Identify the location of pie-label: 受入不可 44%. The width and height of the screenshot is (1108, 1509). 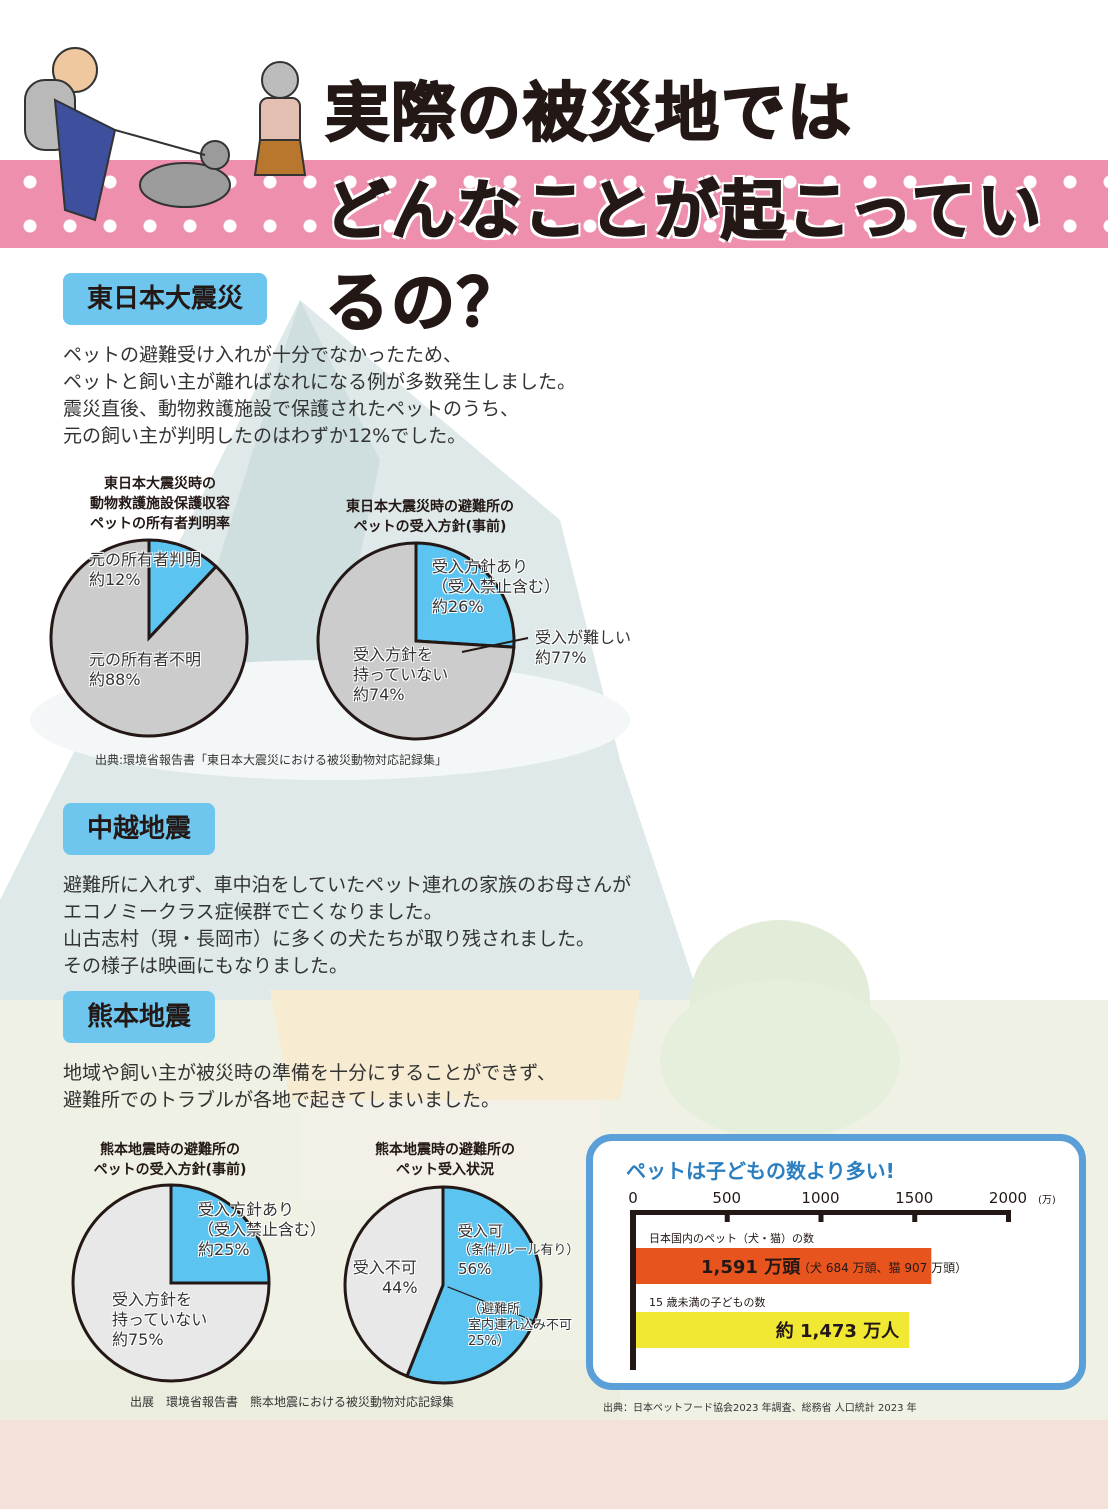
(385, 1277).